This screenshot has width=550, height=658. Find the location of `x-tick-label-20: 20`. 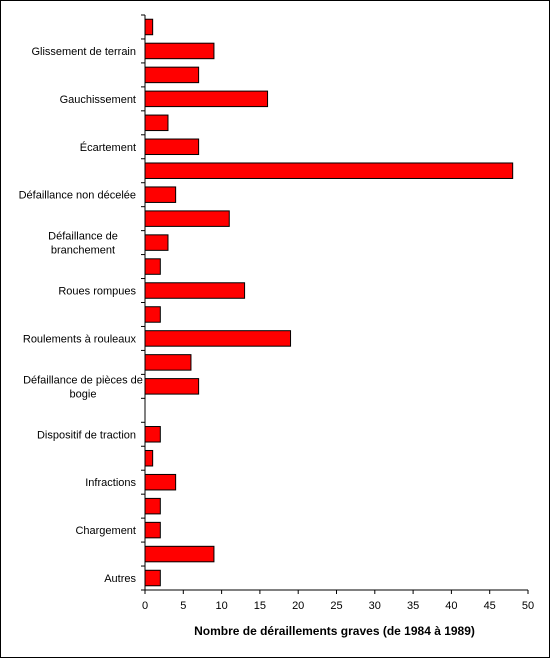

x-tick-label-20: 20 is located at coordinates (298, 606).